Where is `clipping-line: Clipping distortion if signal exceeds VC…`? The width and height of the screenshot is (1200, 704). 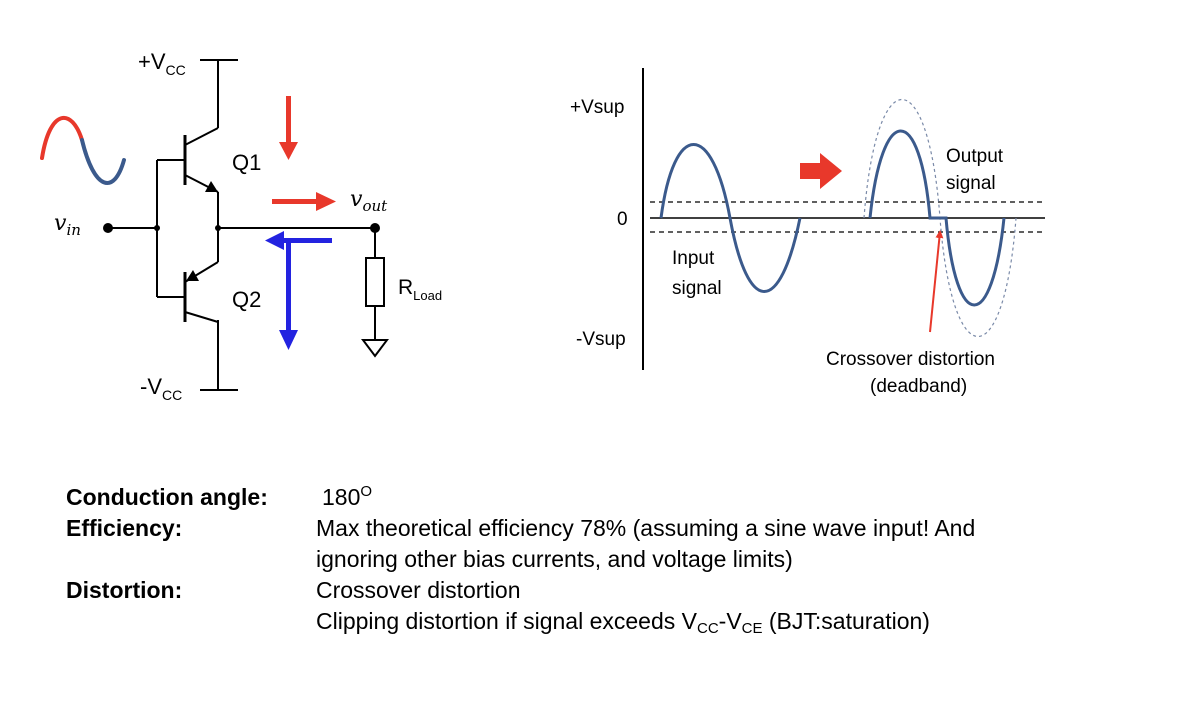
clipping-line: Clipping distortion if signal exceeds VC… is located at coordinates (623, 622).